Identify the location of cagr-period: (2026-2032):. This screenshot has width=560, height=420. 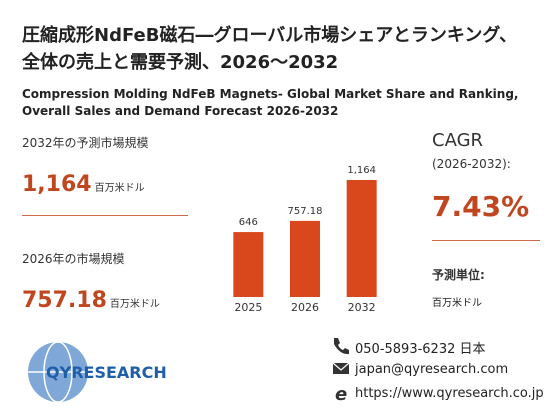
(471, 164).